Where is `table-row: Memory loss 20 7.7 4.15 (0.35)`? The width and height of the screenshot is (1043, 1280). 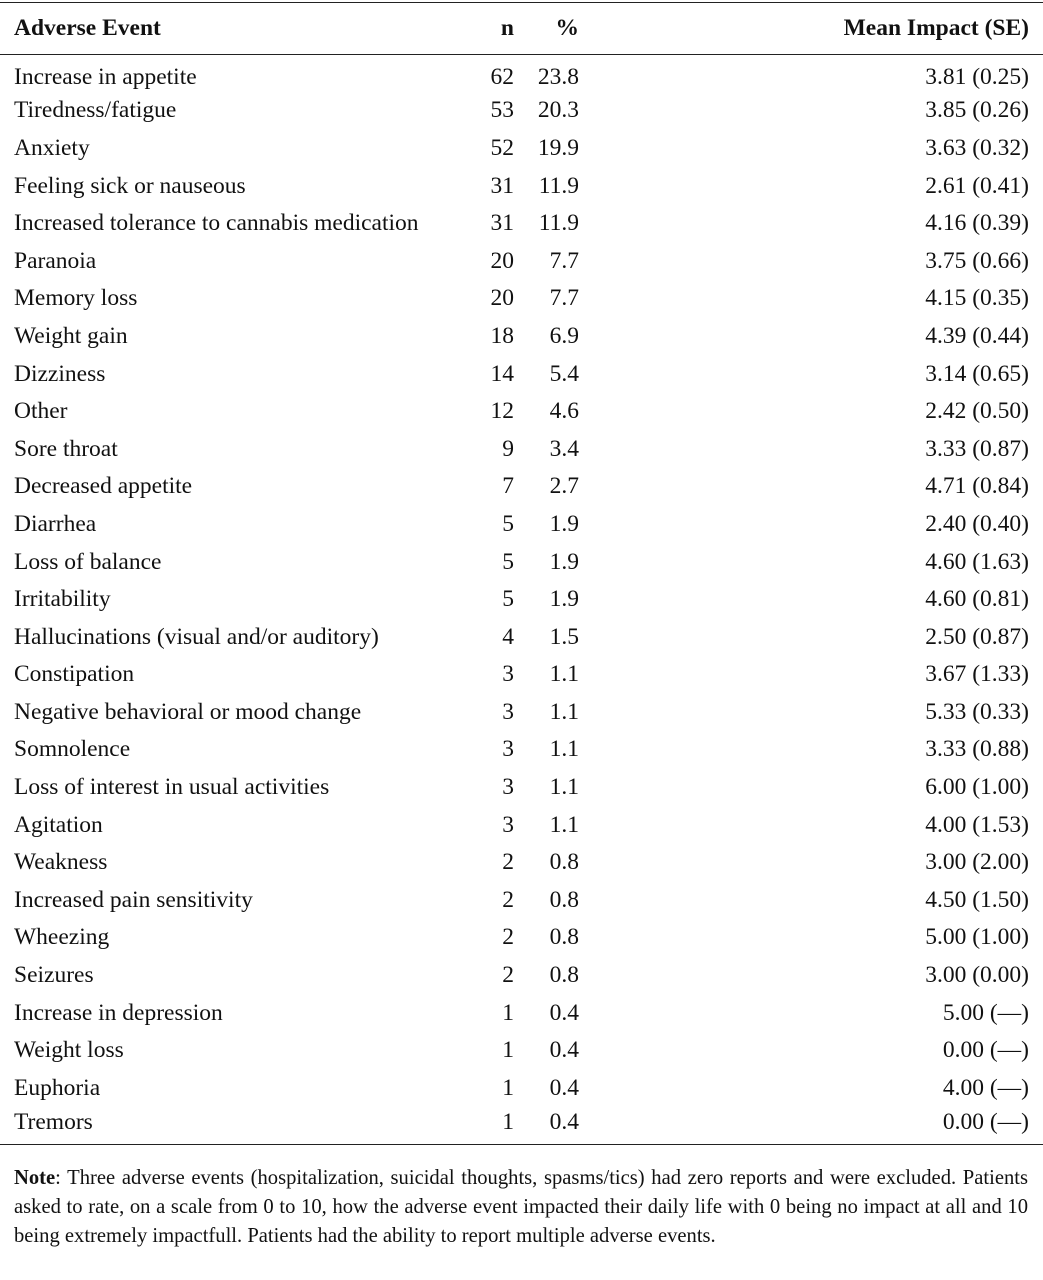
table-row: Memory loss 20 7.7 4.15 (0.35) is located at coordinates (521, 299).